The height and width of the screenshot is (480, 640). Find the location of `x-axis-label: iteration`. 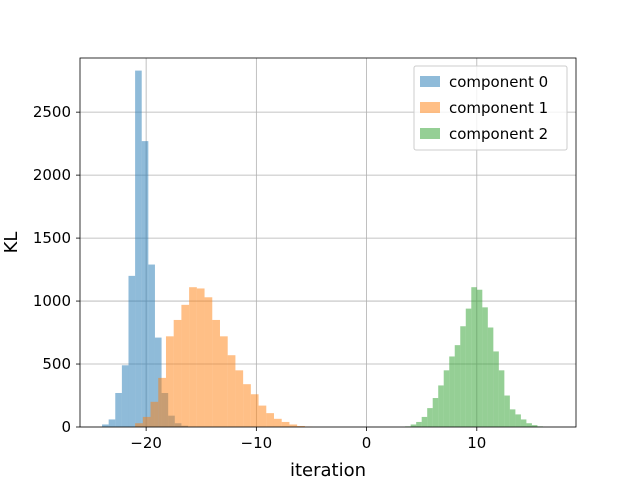

x-axis-label: iteration is located at coordinates (328, 470).